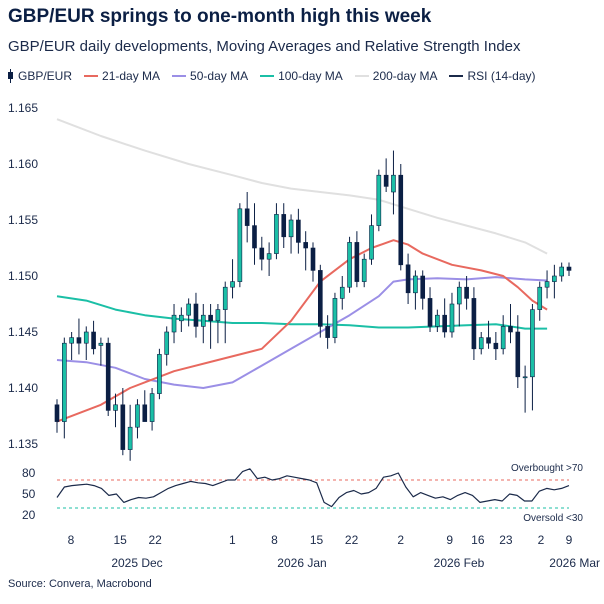 The image size is (604, 604). What do you see at coordinates (29, 473) in the screenshot?
I see `rsi-tick-label: 80` at bounding box center [29, 473].